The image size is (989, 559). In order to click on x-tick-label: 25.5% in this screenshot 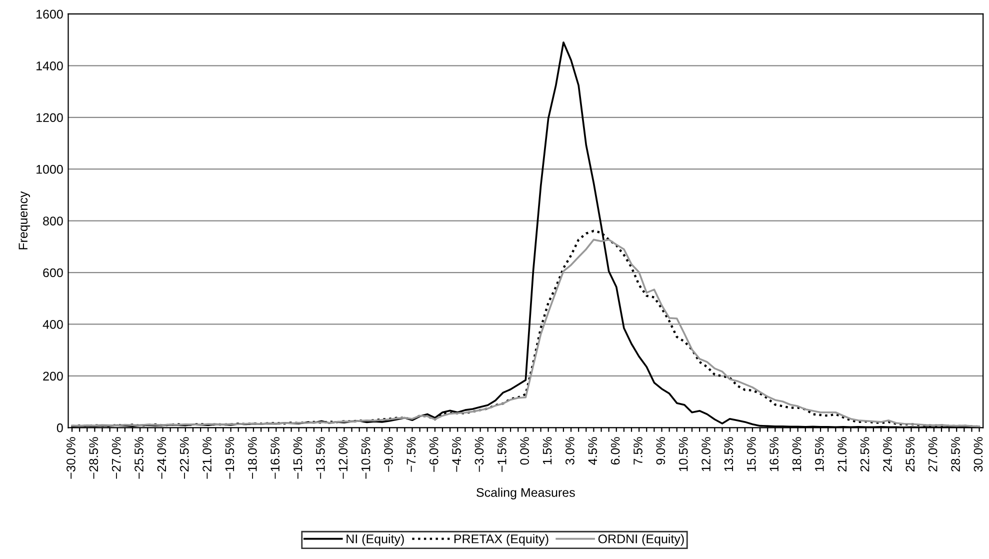, I will do `click(910, 454)`.